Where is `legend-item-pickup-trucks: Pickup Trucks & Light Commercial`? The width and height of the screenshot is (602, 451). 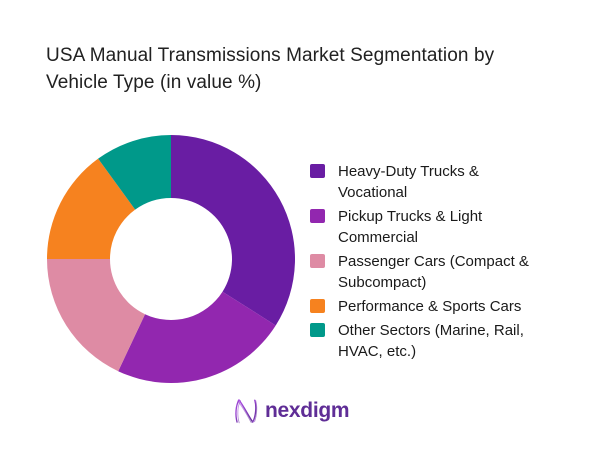 legend-item-pickup-trucks: Pickup Trucks & Light Commercial is located at coordinates (426, 227).